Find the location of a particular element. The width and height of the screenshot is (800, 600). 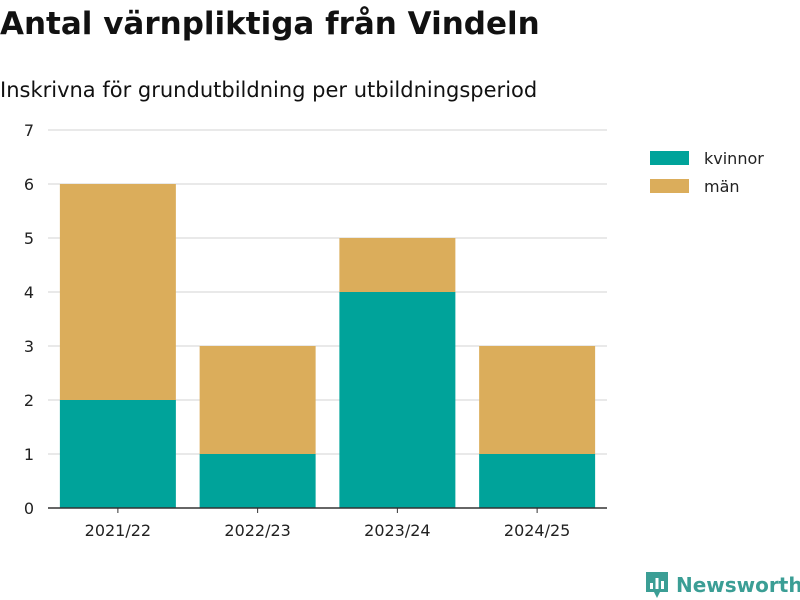

y-tick-label: 4 is located at coordinates (29, 292).